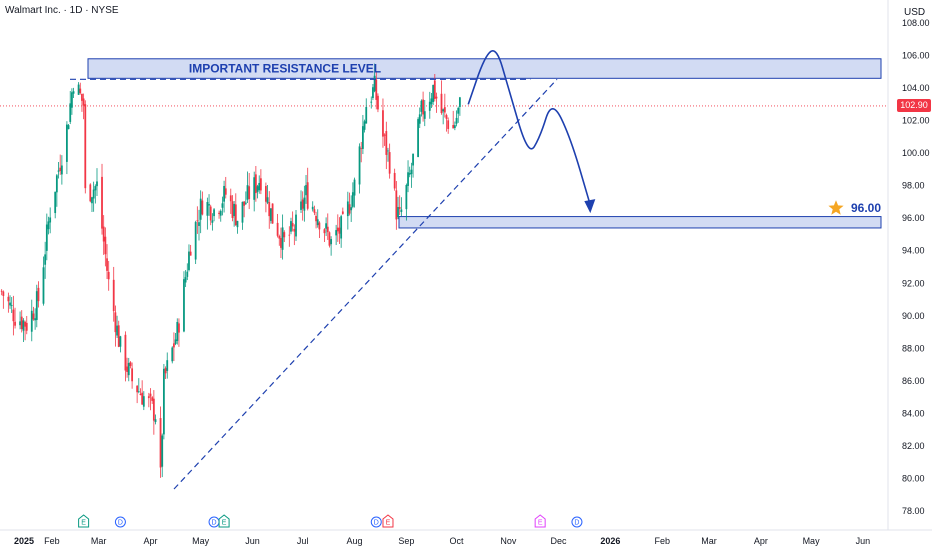  I want to click on x-tick-label: Oct, so click(457, 541).